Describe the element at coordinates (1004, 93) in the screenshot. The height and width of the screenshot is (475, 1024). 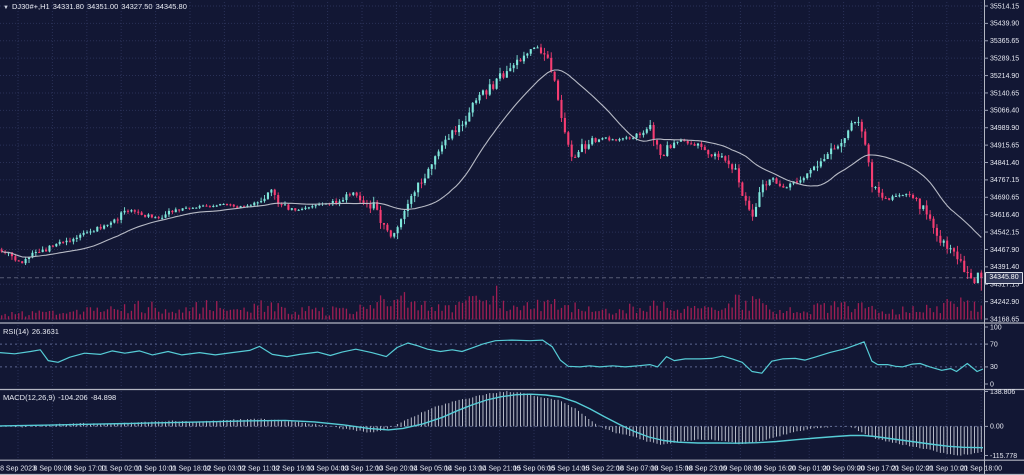
I see `svg-text: 35140.65` at that location.